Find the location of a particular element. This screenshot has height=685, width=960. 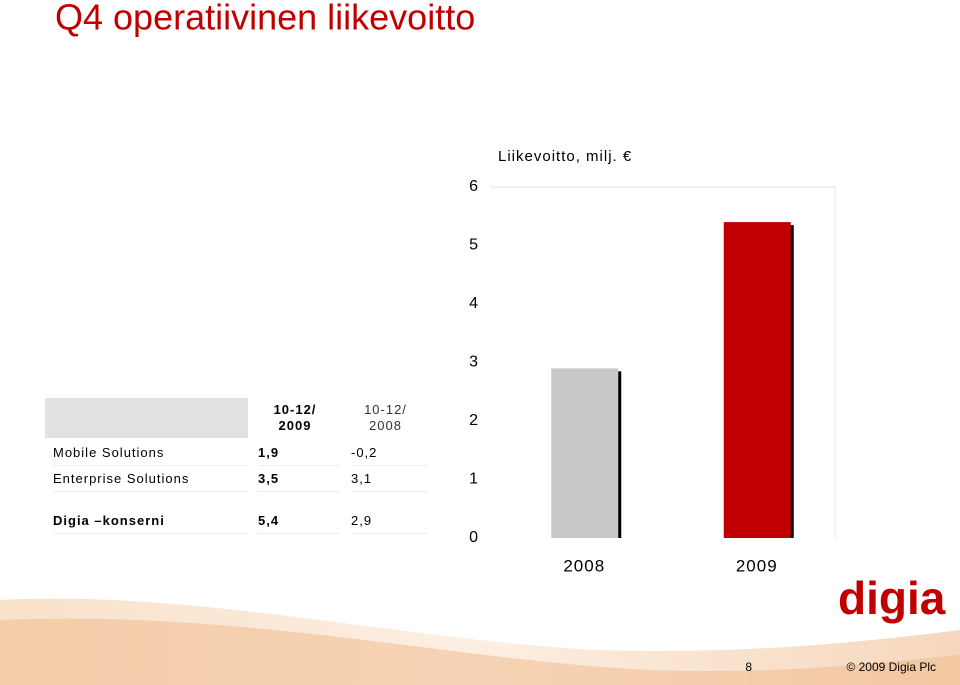

page-number: 8 is located at coordinates (748, 667).